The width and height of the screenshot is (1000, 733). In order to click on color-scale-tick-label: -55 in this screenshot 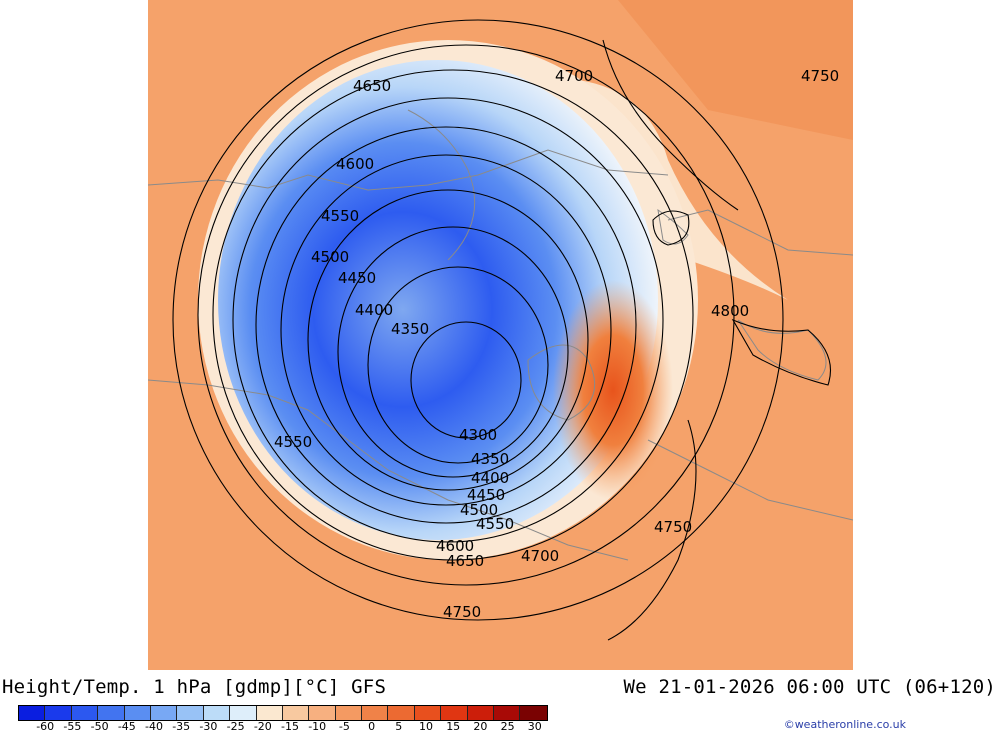, I will do `click(72, 726)`.